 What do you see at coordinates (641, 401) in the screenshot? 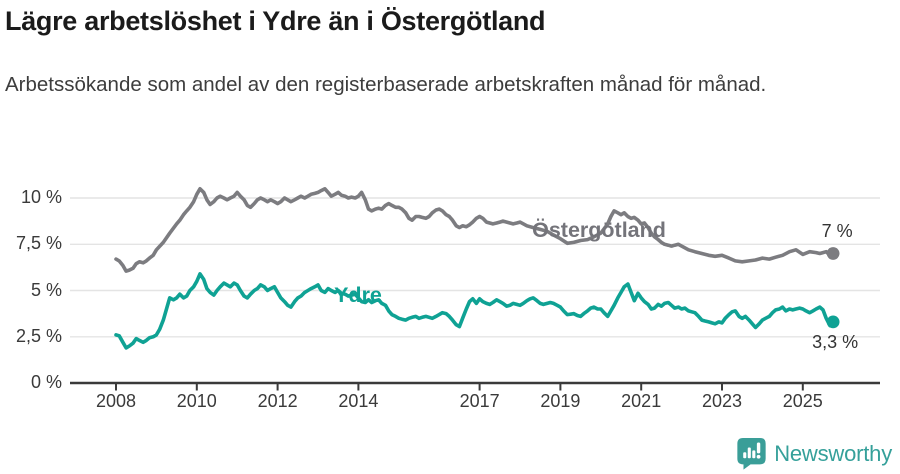
I see `x-axis-tick-label: 2021` at bounding box center [641, 401].